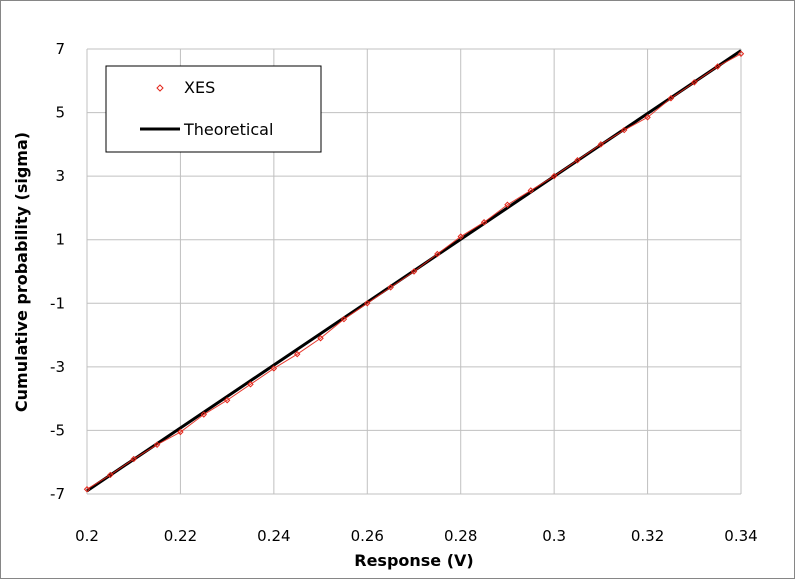  I want to click on y-tick-label: -7, so click(57, 494).